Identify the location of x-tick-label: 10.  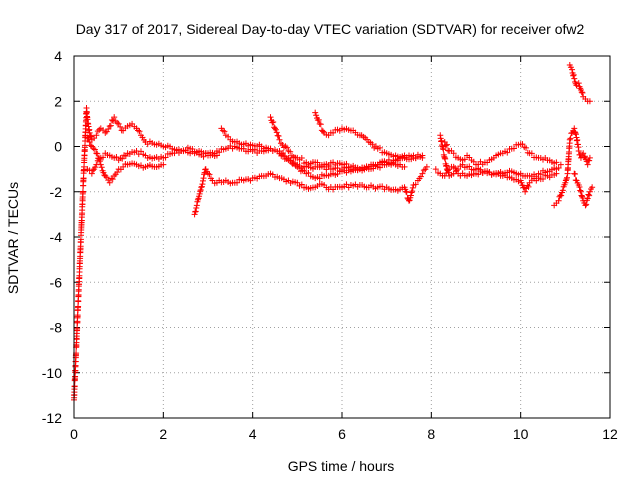
(521, 434).